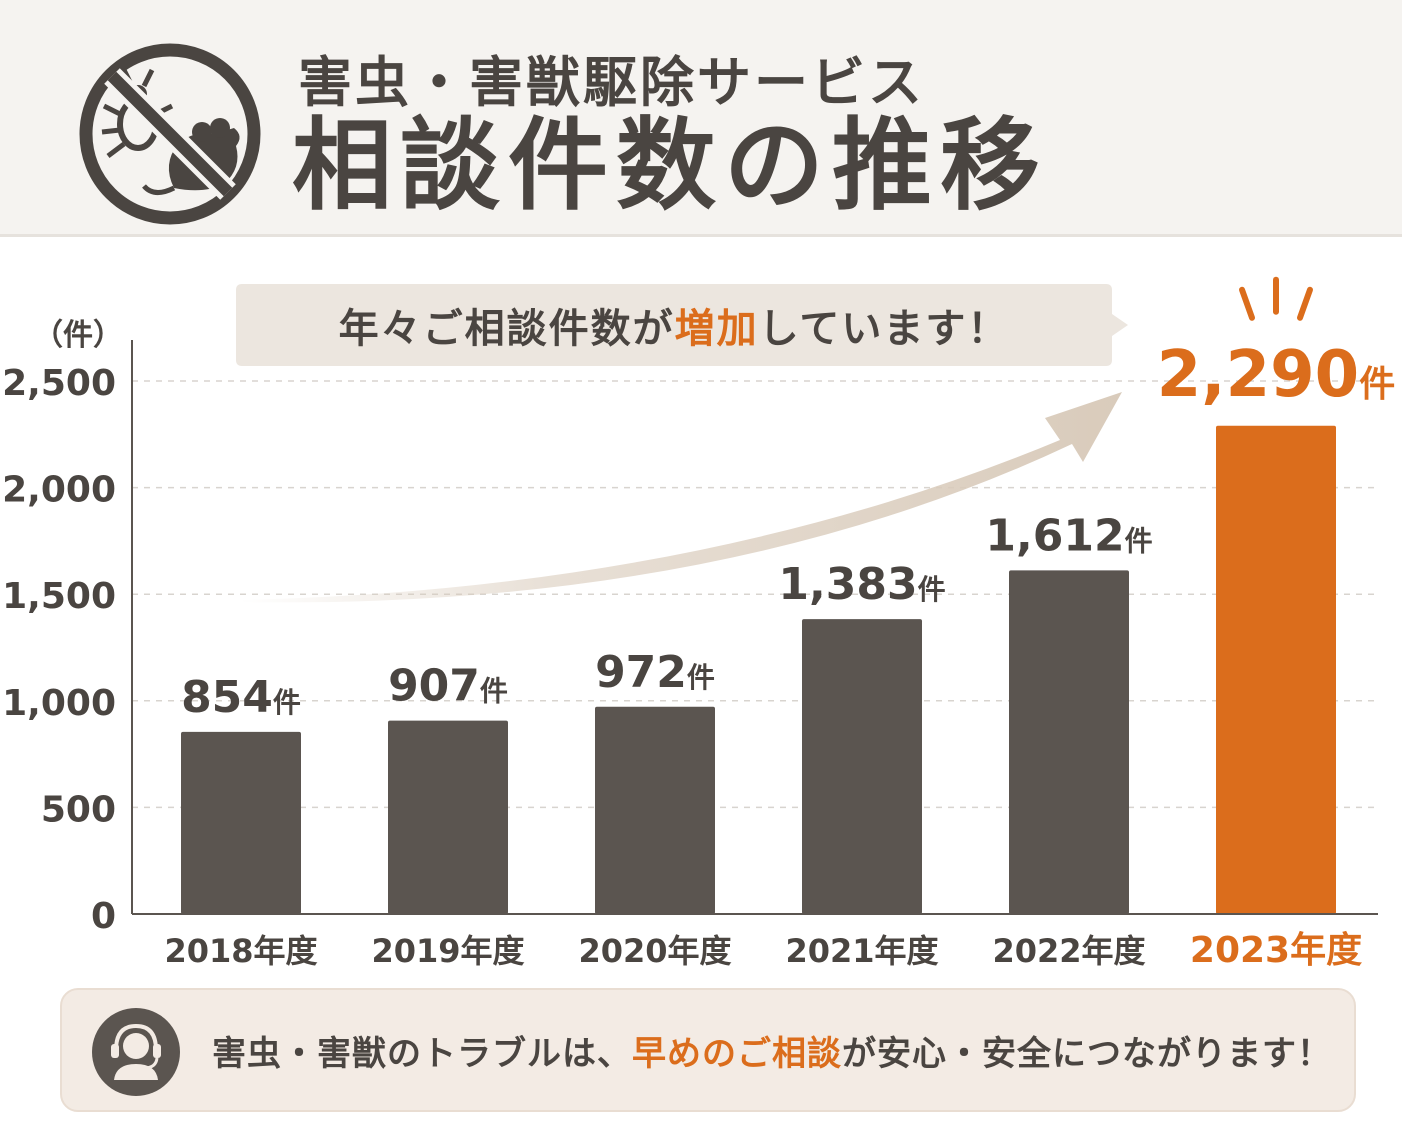  I want to click on bar-2023年度, so click(1276, 669).